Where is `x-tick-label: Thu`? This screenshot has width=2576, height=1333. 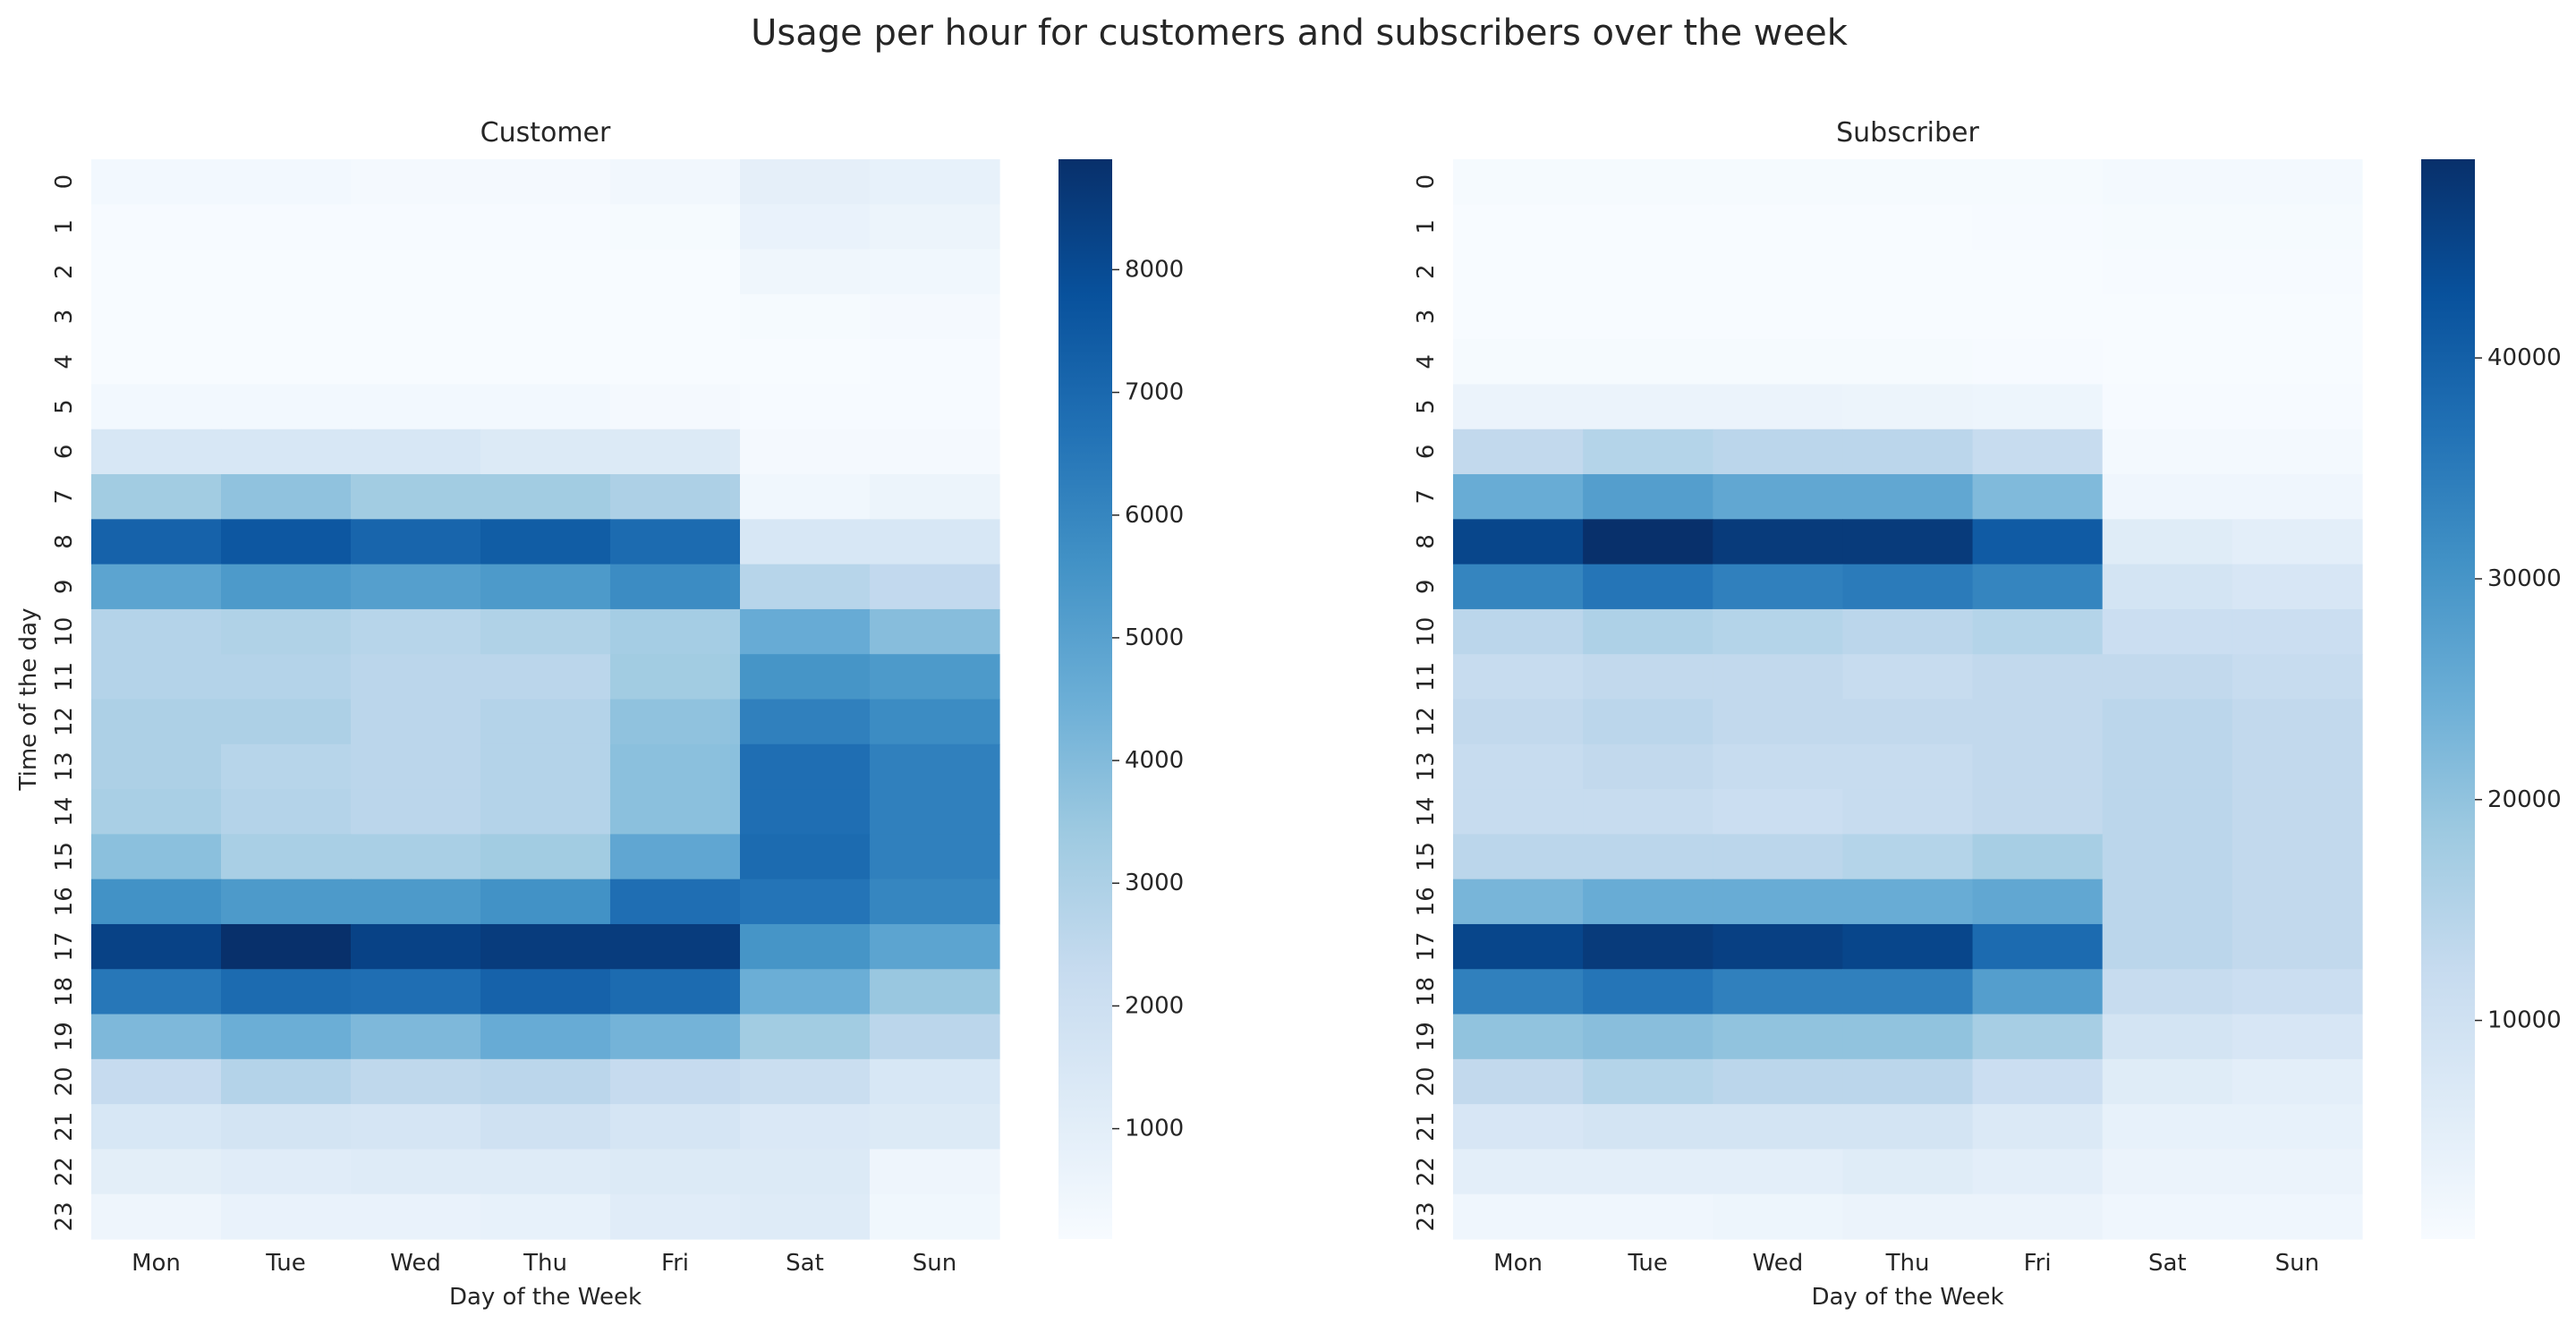 x-tick-label: Thu is located at coordinates (545, 1263).